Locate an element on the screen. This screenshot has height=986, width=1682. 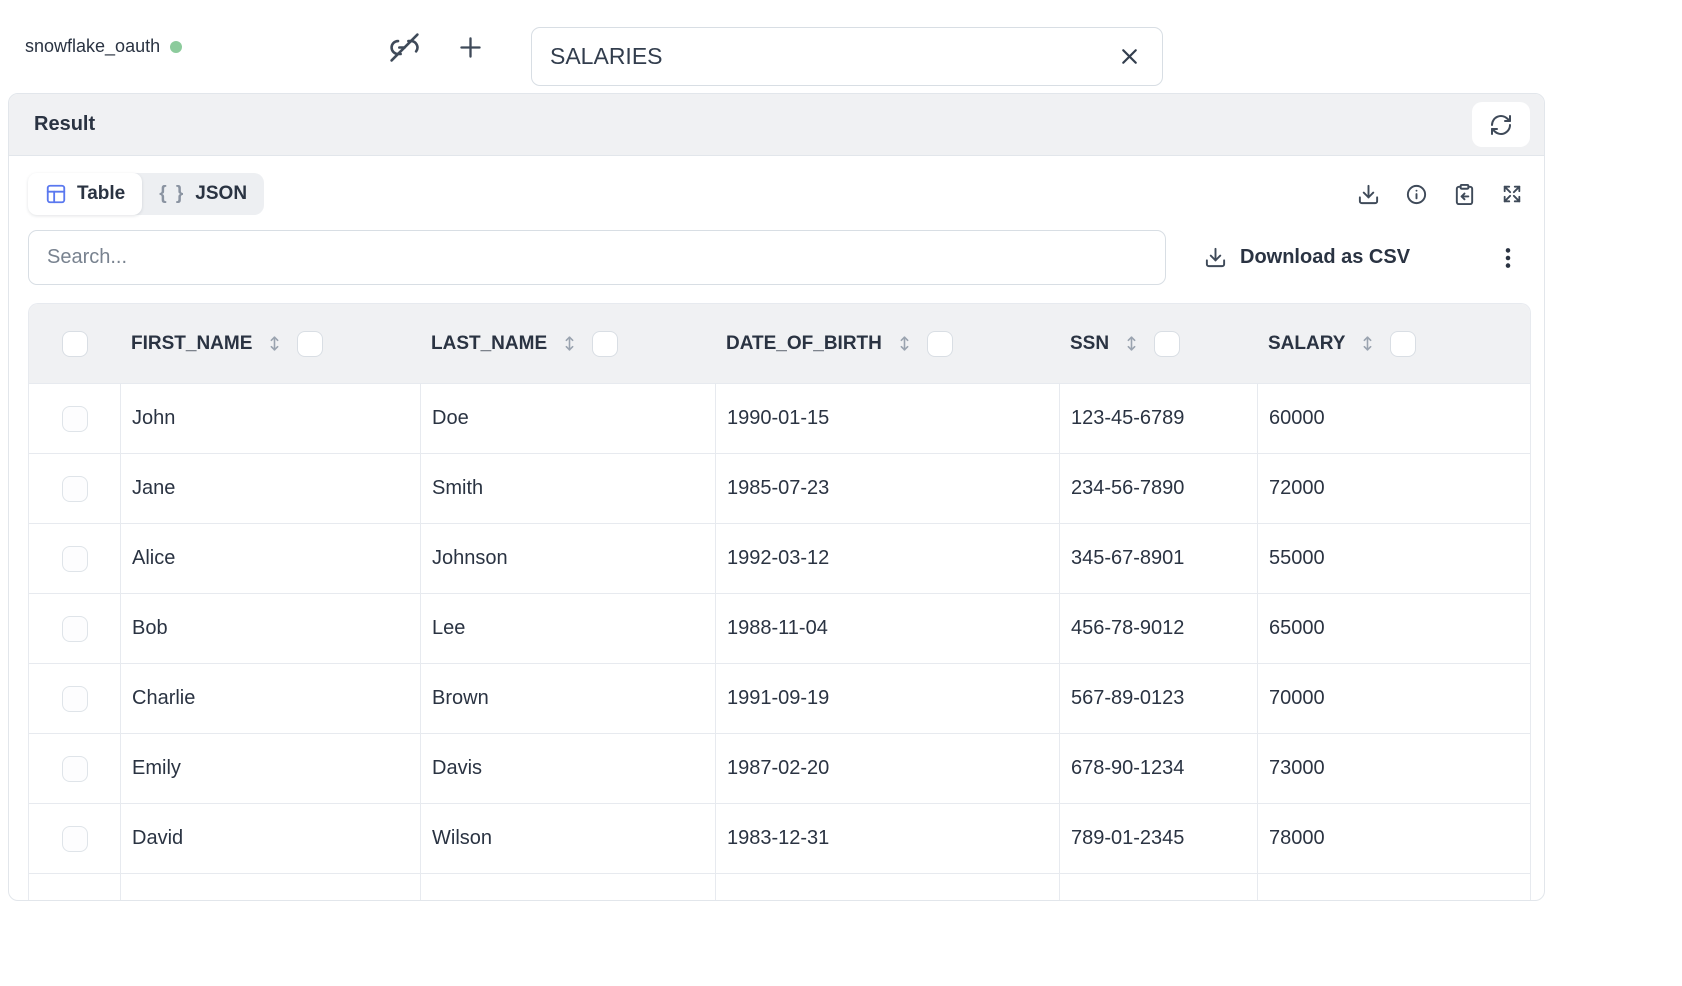
table-cell: Doe is located at coordinates (567, 418).